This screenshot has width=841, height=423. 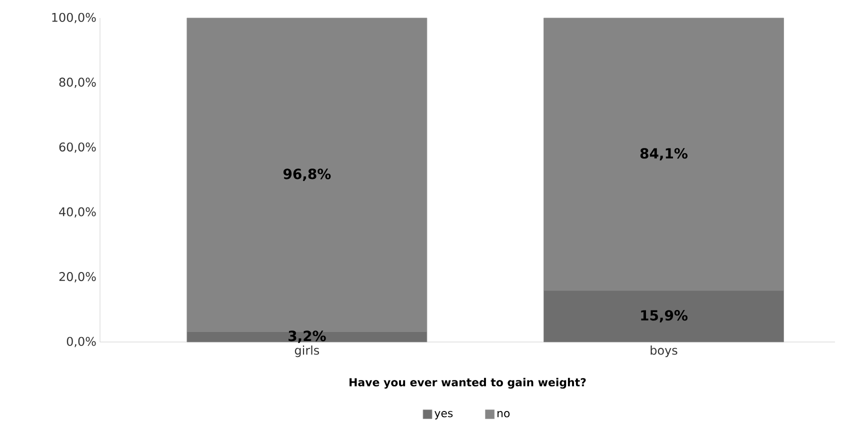 I want to click on y-tick-label: 80,0%, so click(x=77, y=83).